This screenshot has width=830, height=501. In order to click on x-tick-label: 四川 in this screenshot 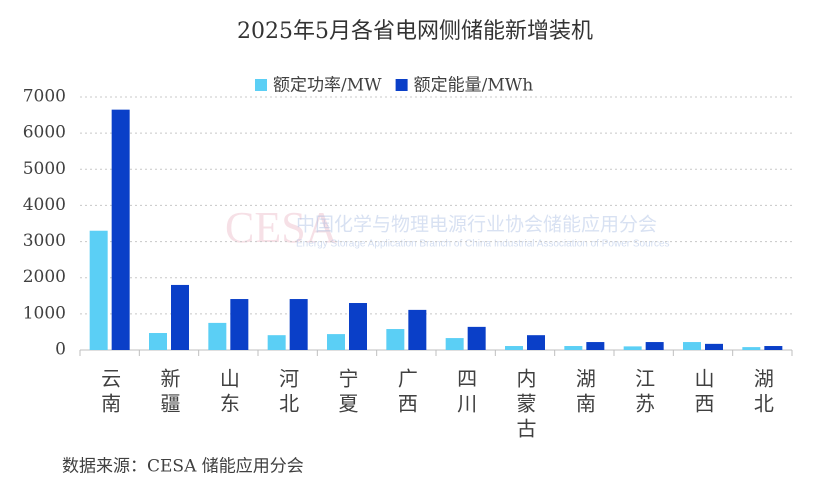, I will do `click(466, 393)`.